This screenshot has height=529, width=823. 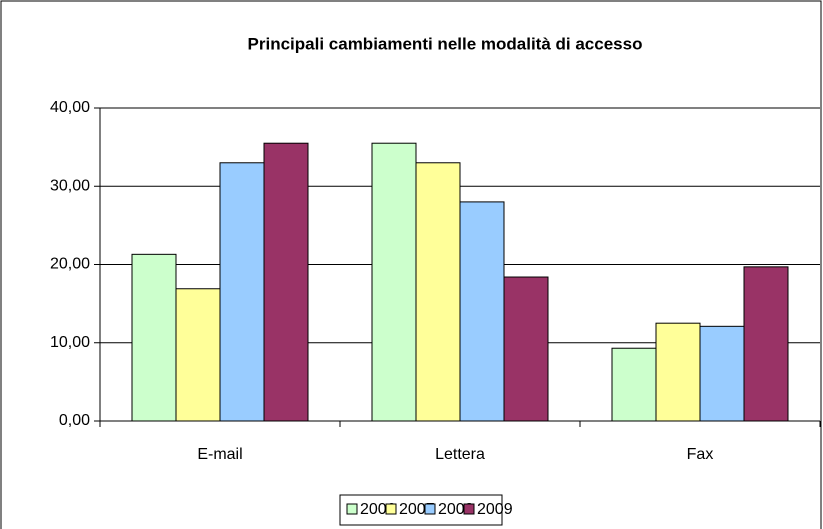 I want to click on legend-label: 2009, so click(x=495, y=509).